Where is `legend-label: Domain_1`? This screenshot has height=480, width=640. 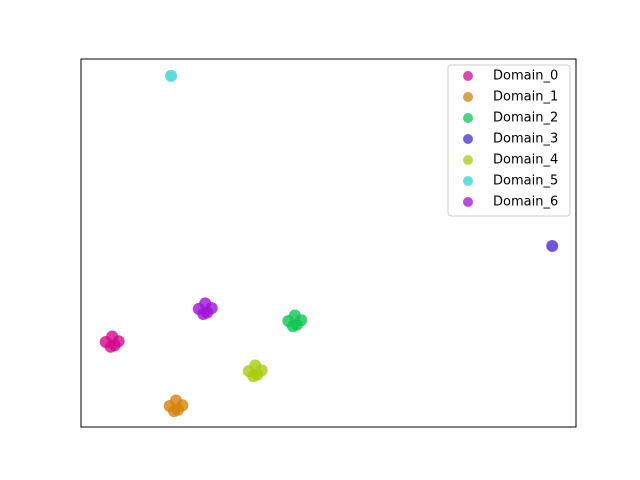 legend-label: Domain_1 is located at coordinates (525, 97).